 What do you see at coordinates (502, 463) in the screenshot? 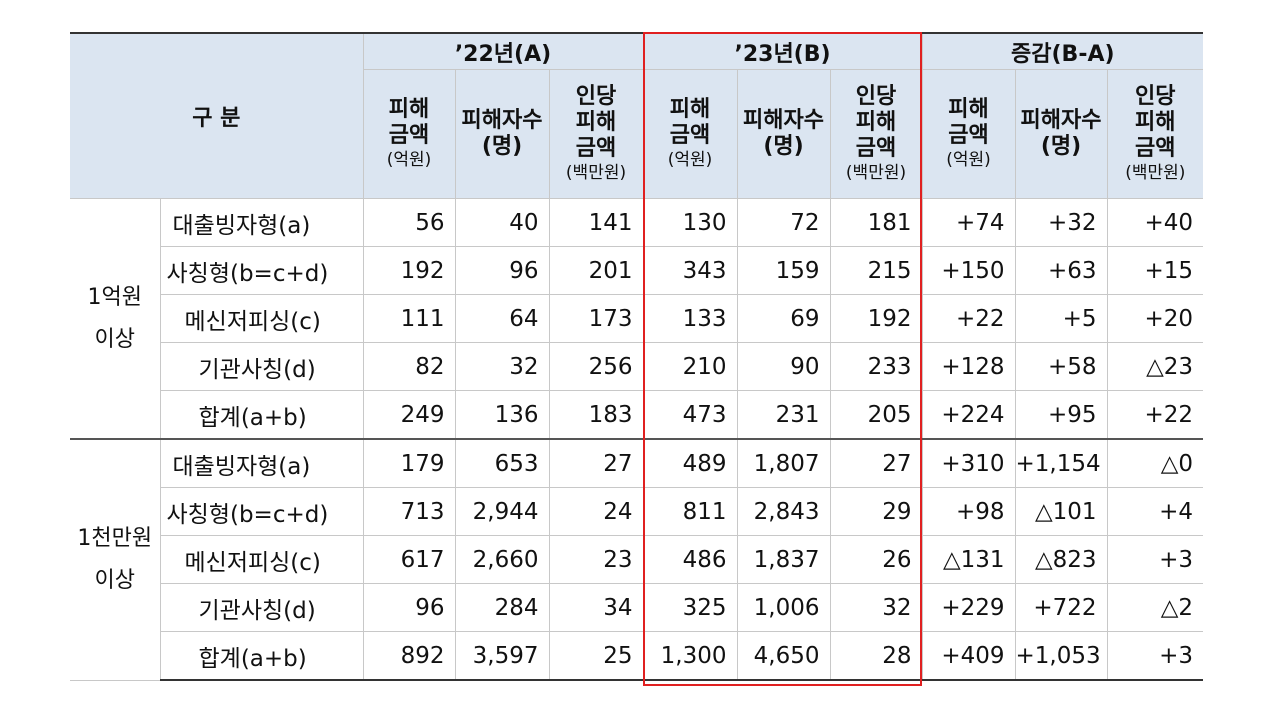
I see `cell-value: 653` at bounding box center [502, 463].